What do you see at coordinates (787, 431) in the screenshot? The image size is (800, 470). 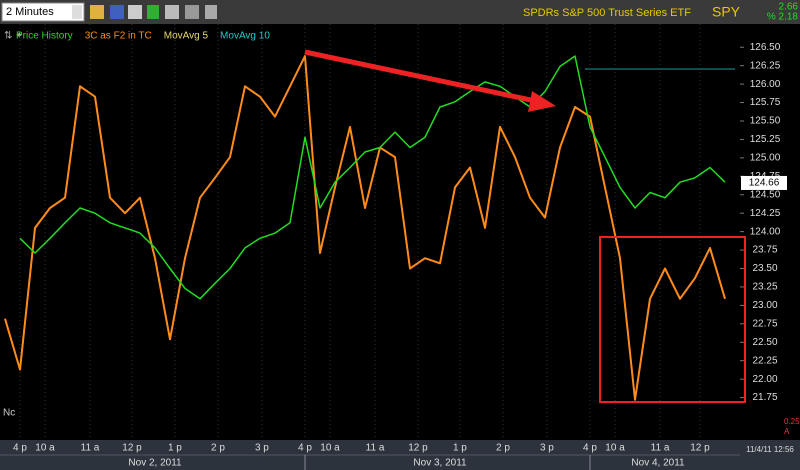 I see `scale-letter: A` at bounding box center [787, 431].